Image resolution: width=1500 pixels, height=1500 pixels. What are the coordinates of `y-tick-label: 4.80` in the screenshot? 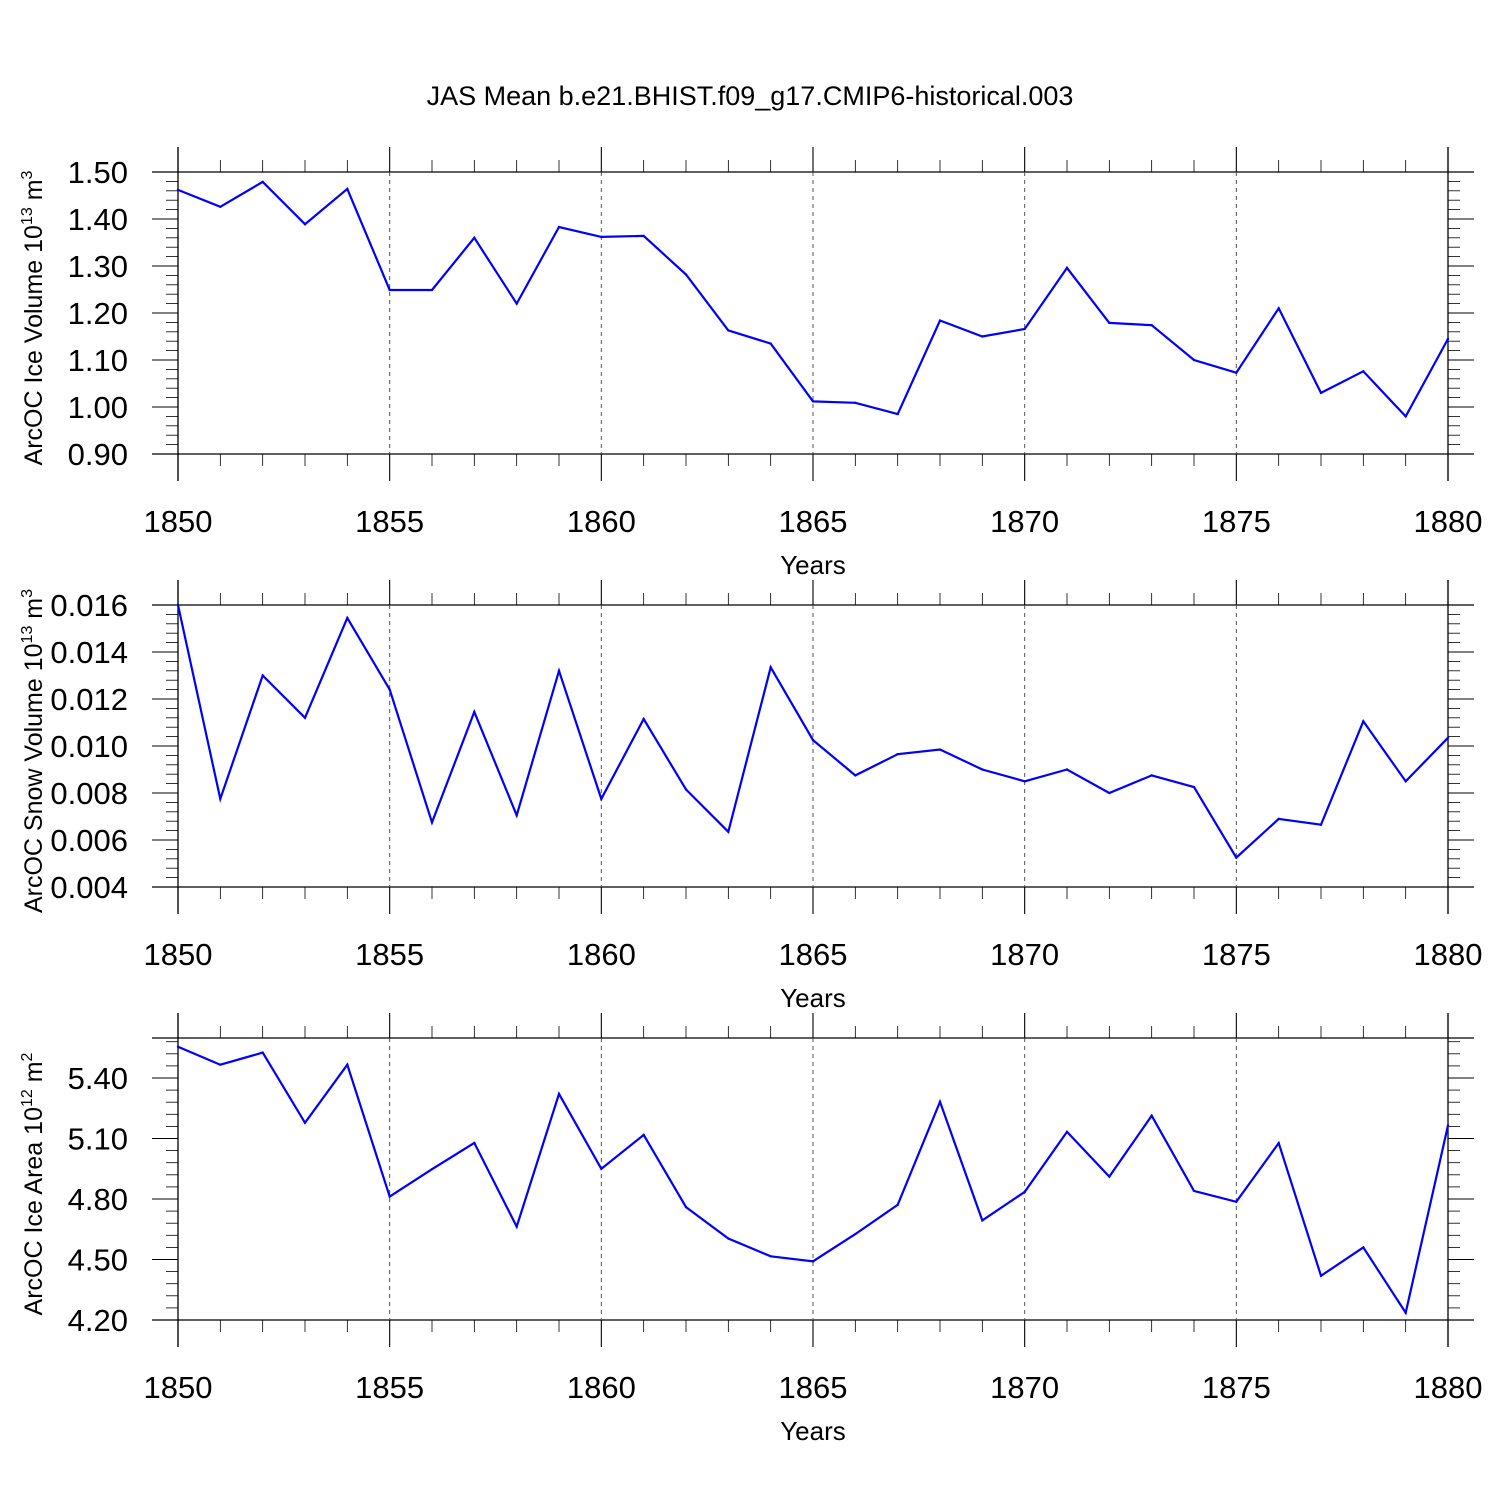 It's located at (98, 1199).